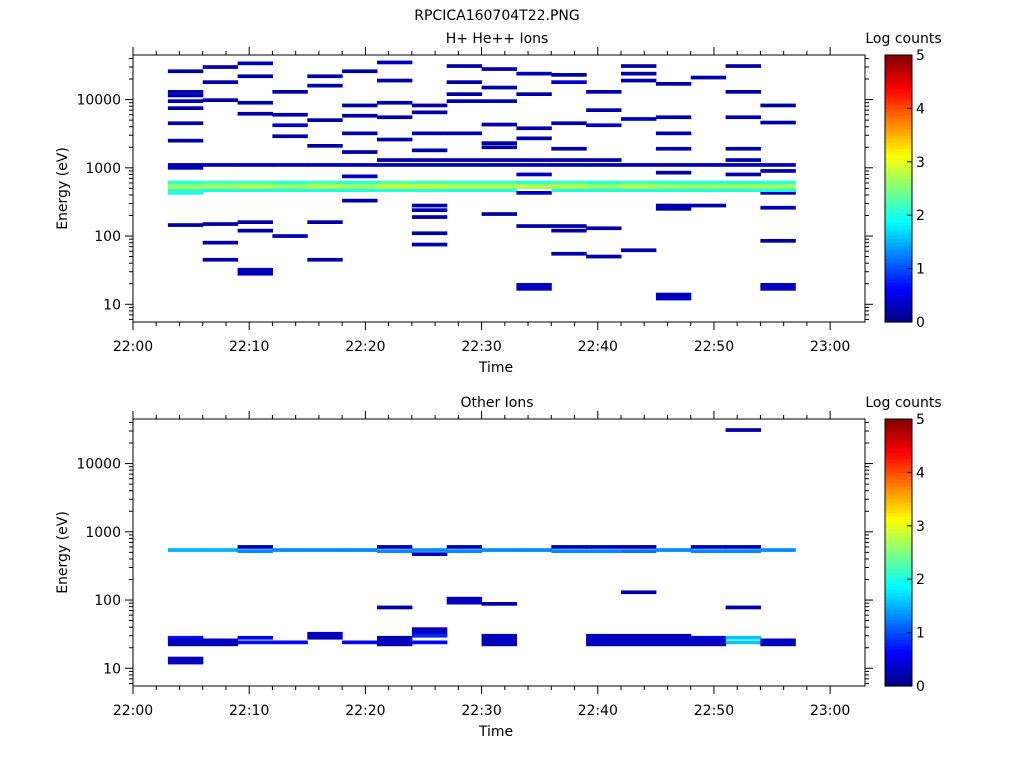 The image size is (1024, 768). Describe the element at coordinates (133, 711) in the screenshot. I see `x-tick-label: 22:00` at that location.